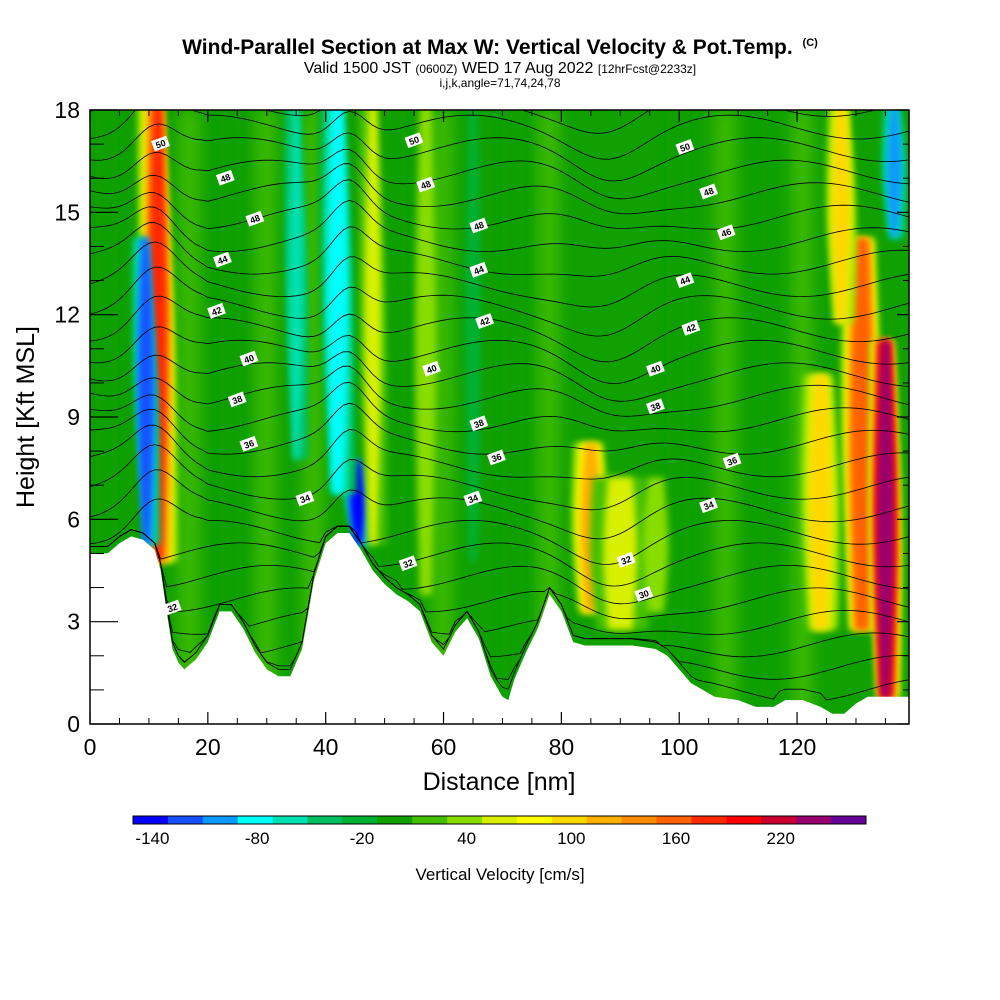  I want to click on x-tick-label: 80, so click(562, 747).